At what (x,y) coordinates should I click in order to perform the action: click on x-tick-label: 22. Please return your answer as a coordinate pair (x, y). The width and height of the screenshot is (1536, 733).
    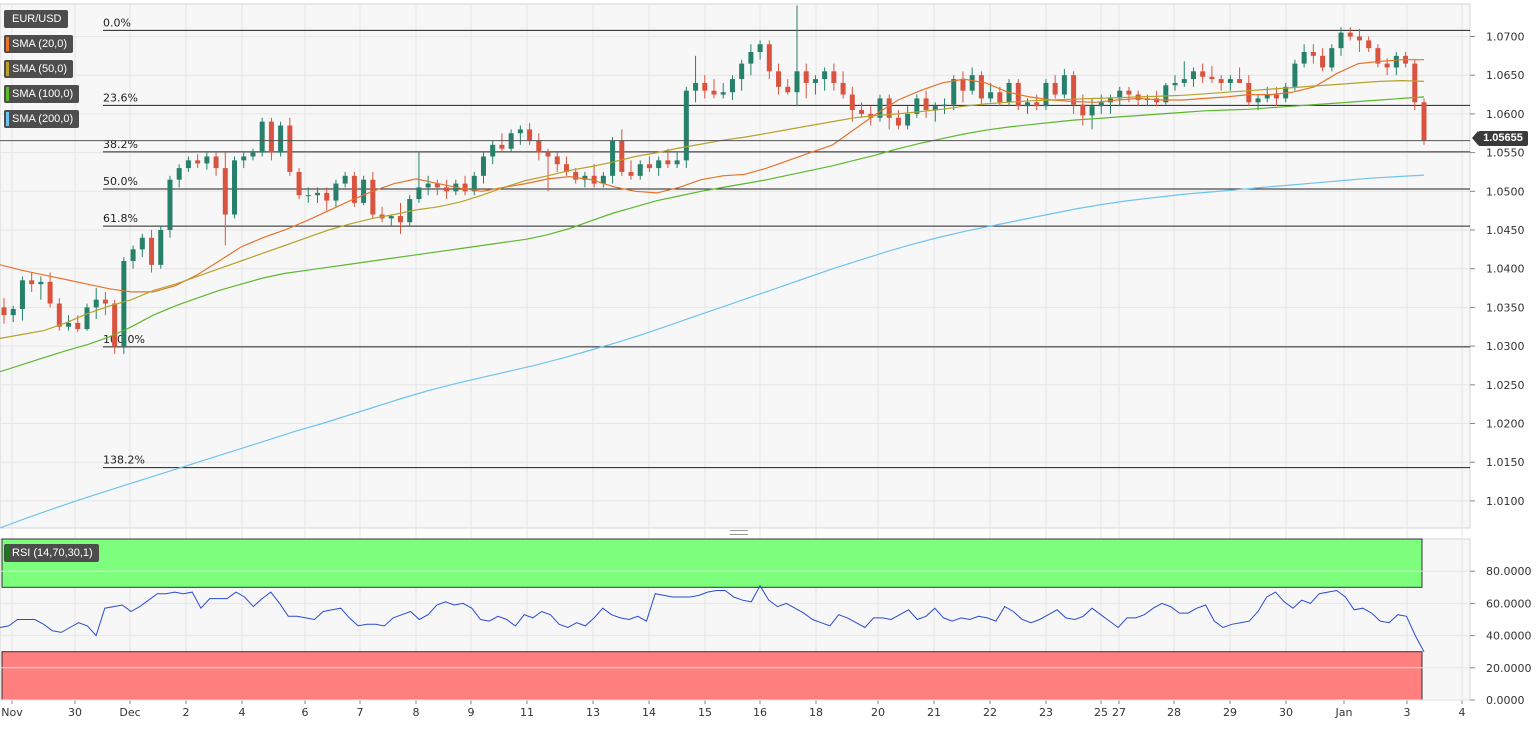
    Looking at the image, I should click on (990, 712).